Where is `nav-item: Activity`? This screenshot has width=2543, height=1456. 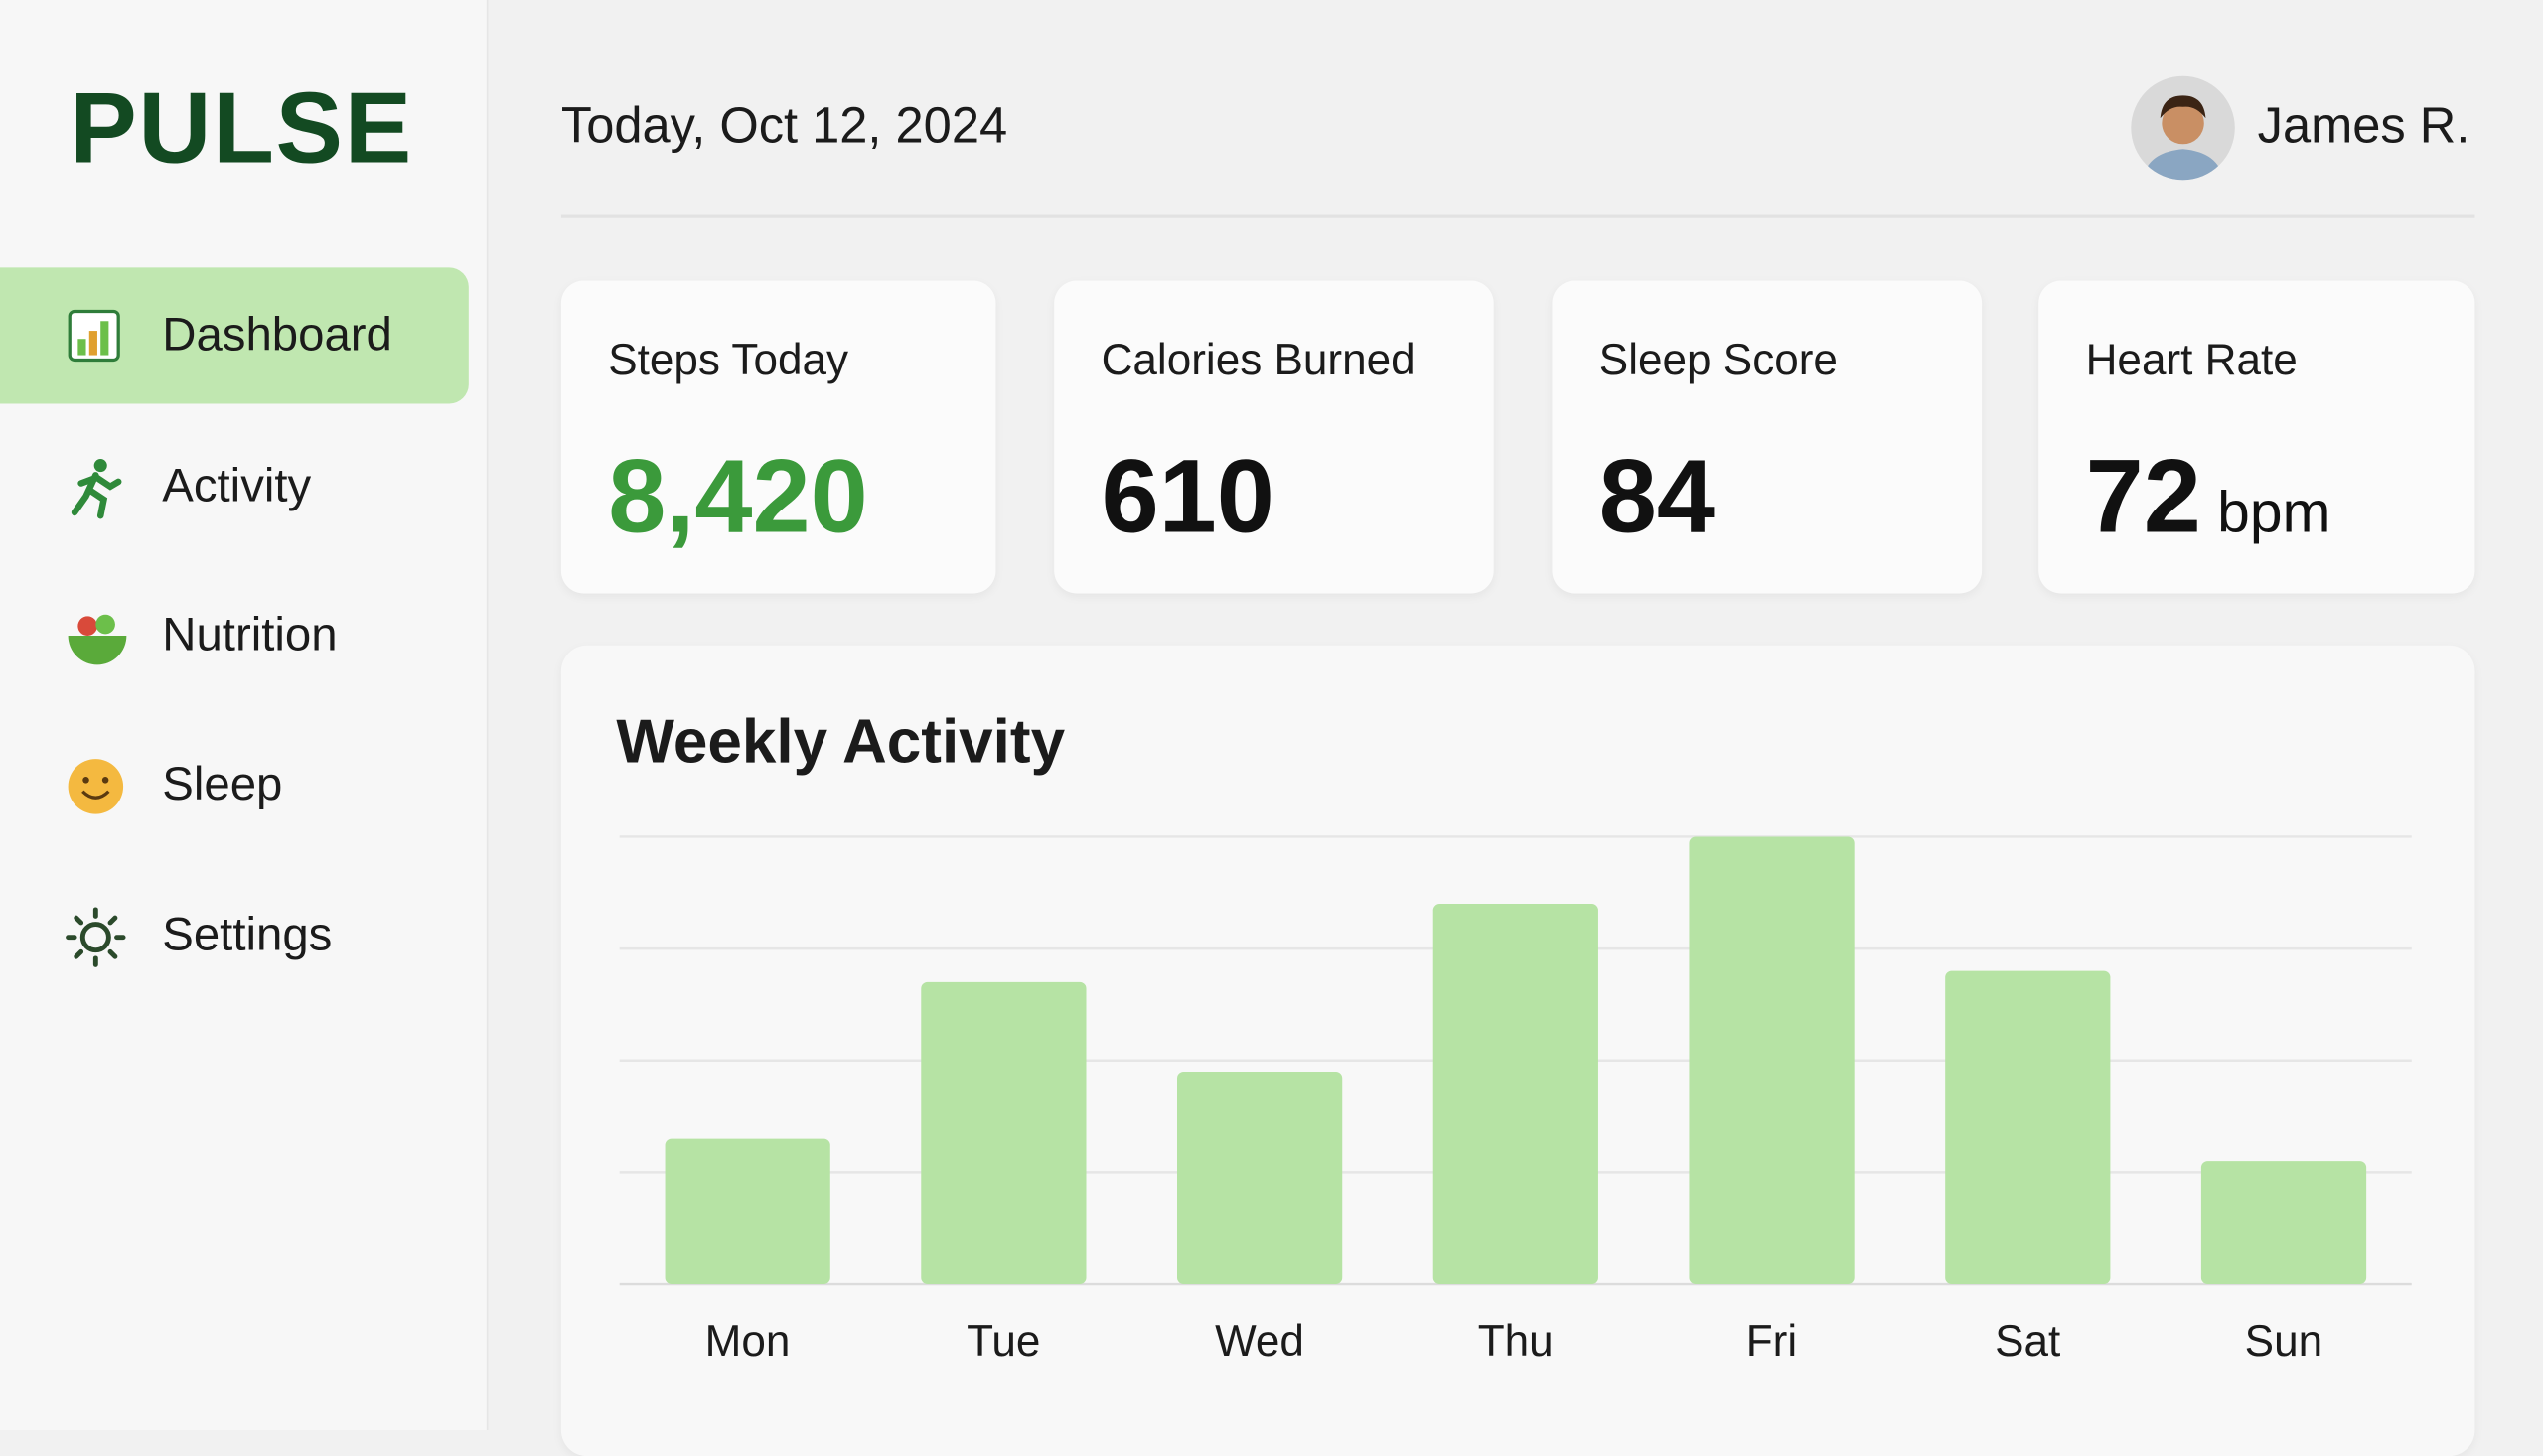 nav-item: Activity is located at coordinates (234, 486).